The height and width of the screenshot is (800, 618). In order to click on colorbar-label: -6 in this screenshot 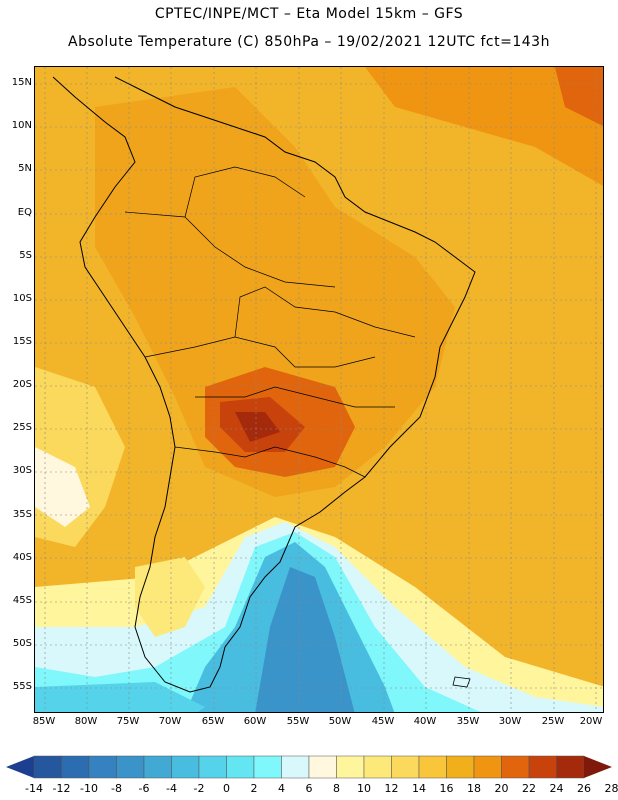, I will do `click(144, 788)`.